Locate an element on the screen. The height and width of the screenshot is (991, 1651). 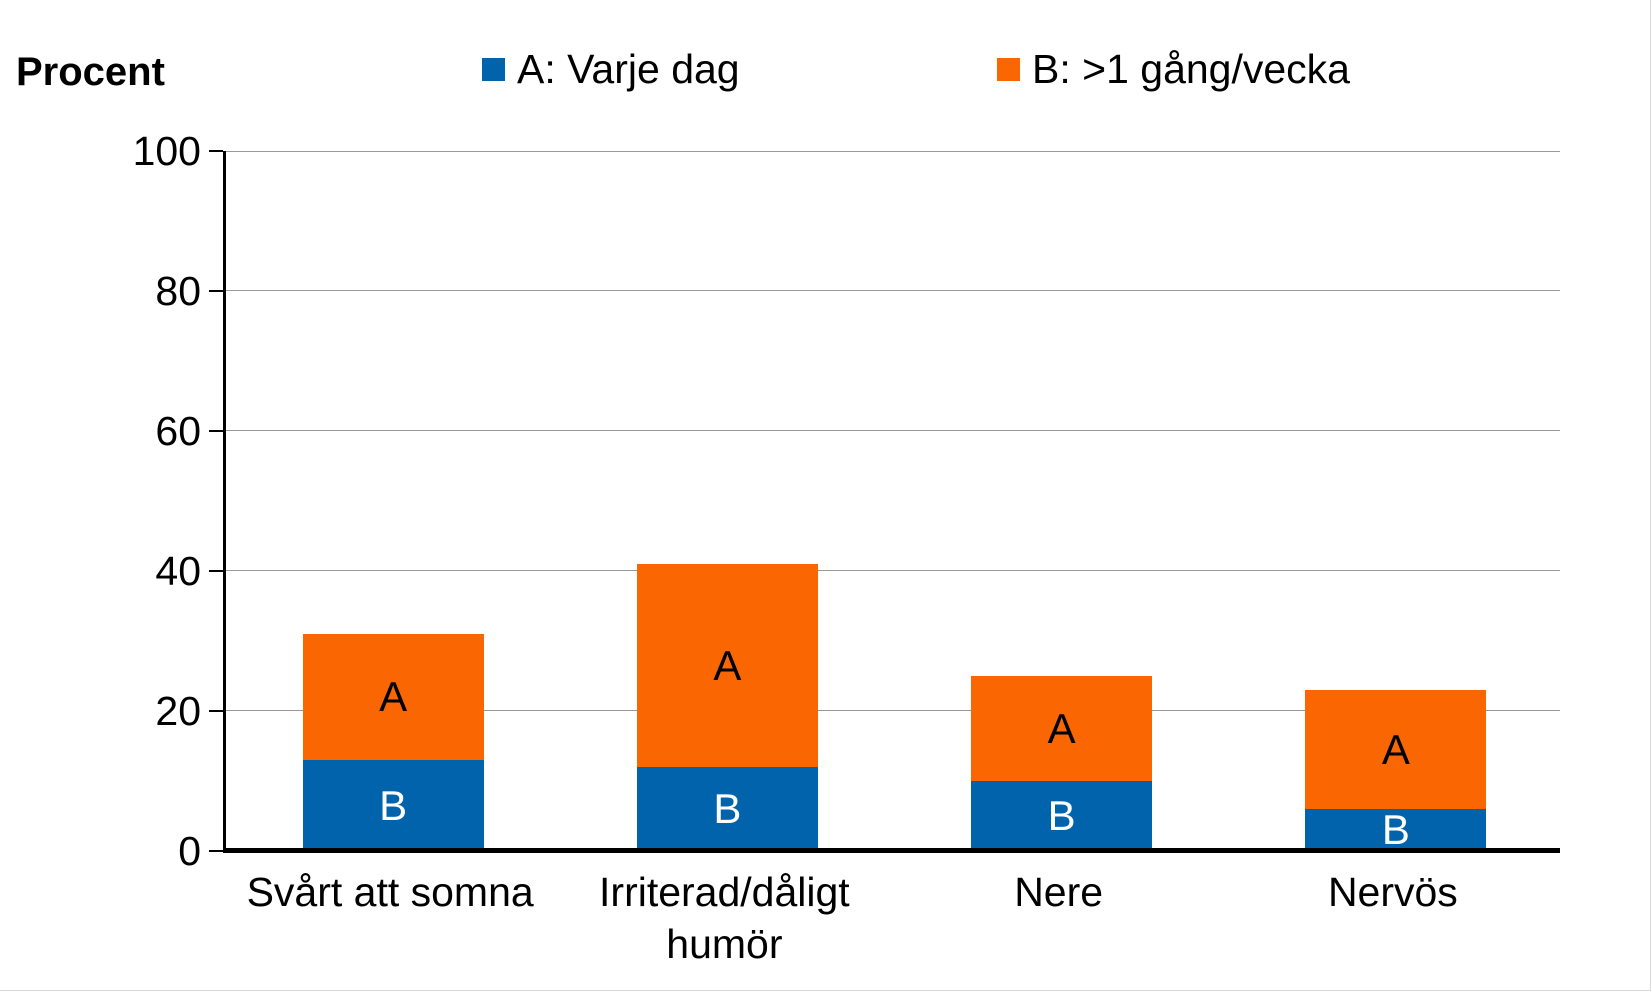
y-tick-label-0: 0 is located at coordinates (189, 851).